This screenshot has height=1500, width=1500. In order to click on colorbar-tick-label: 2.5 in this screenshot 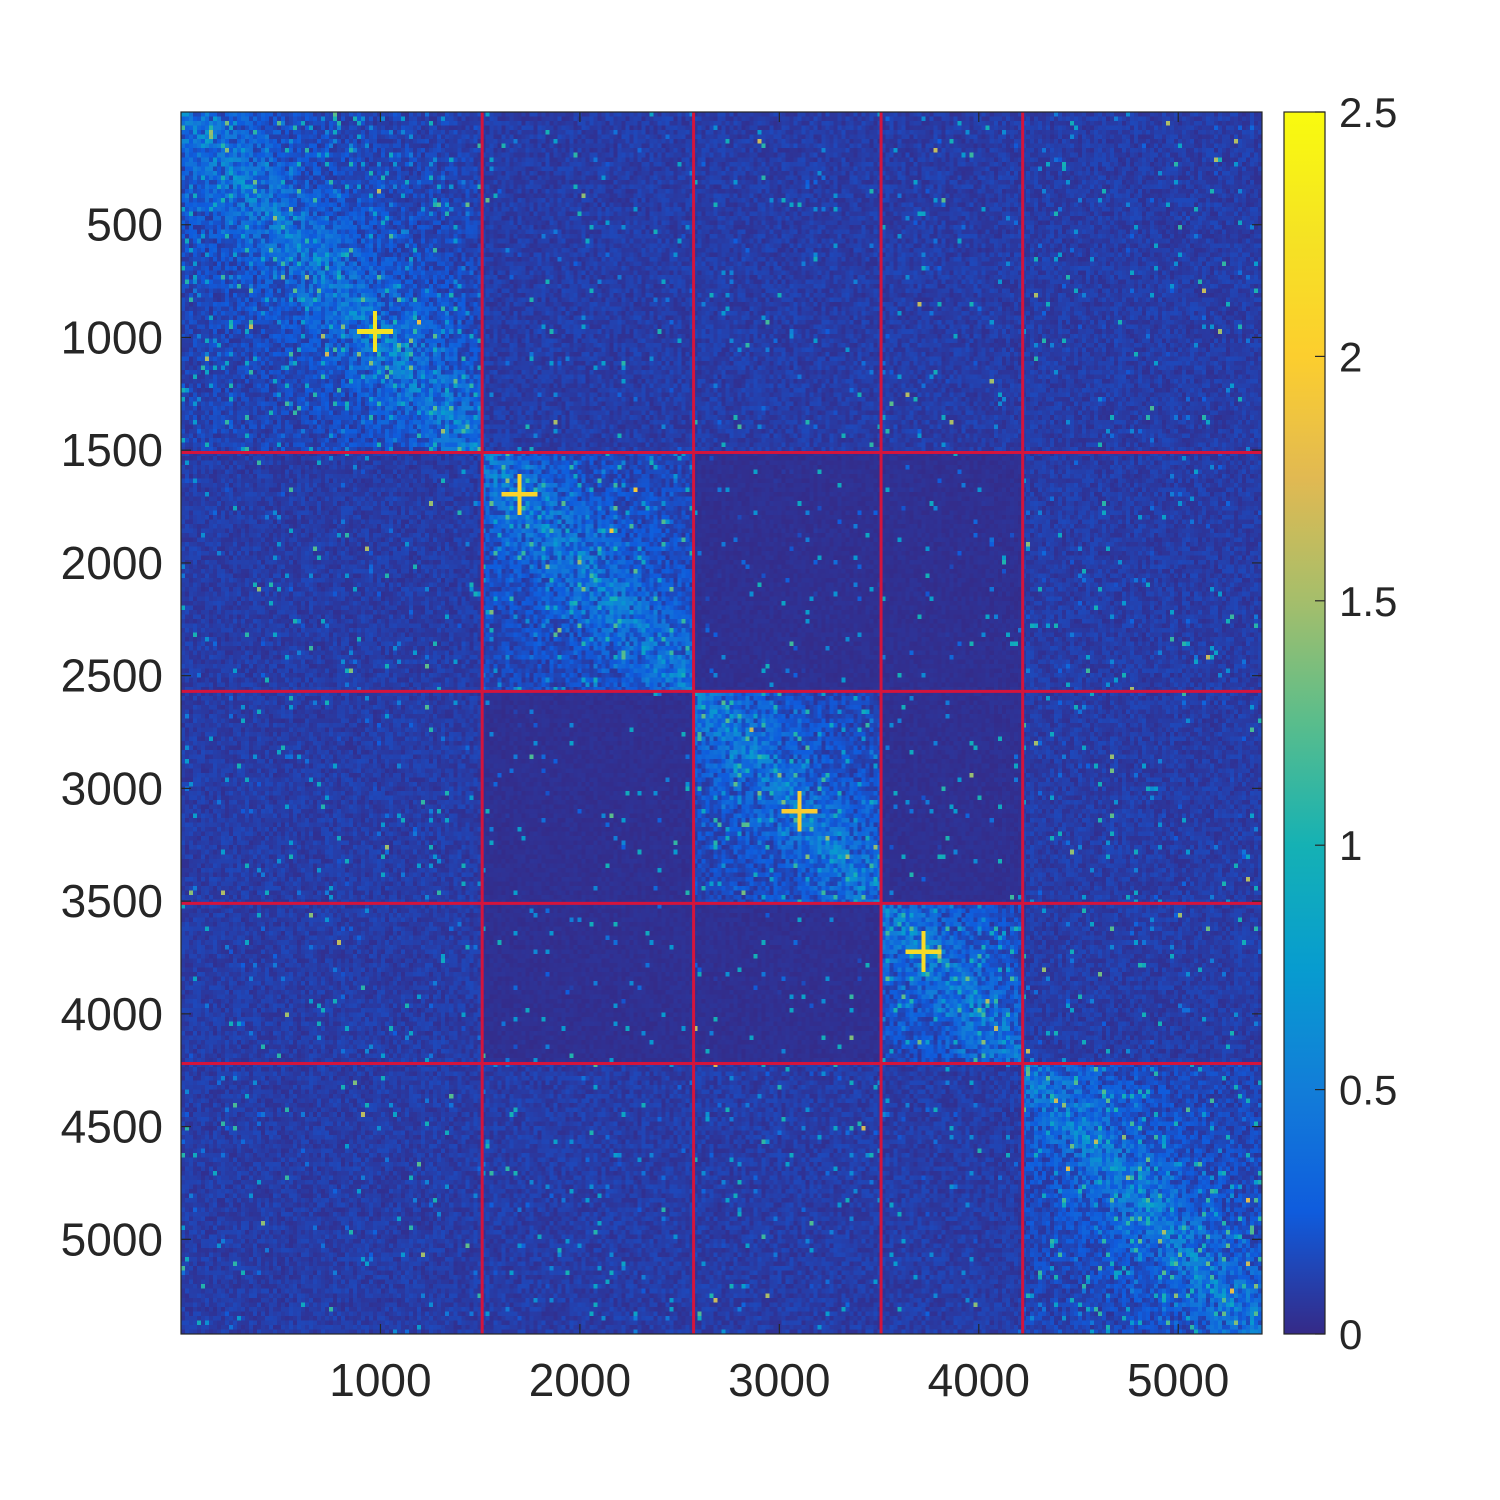, I will do `click(1368, 112)`.